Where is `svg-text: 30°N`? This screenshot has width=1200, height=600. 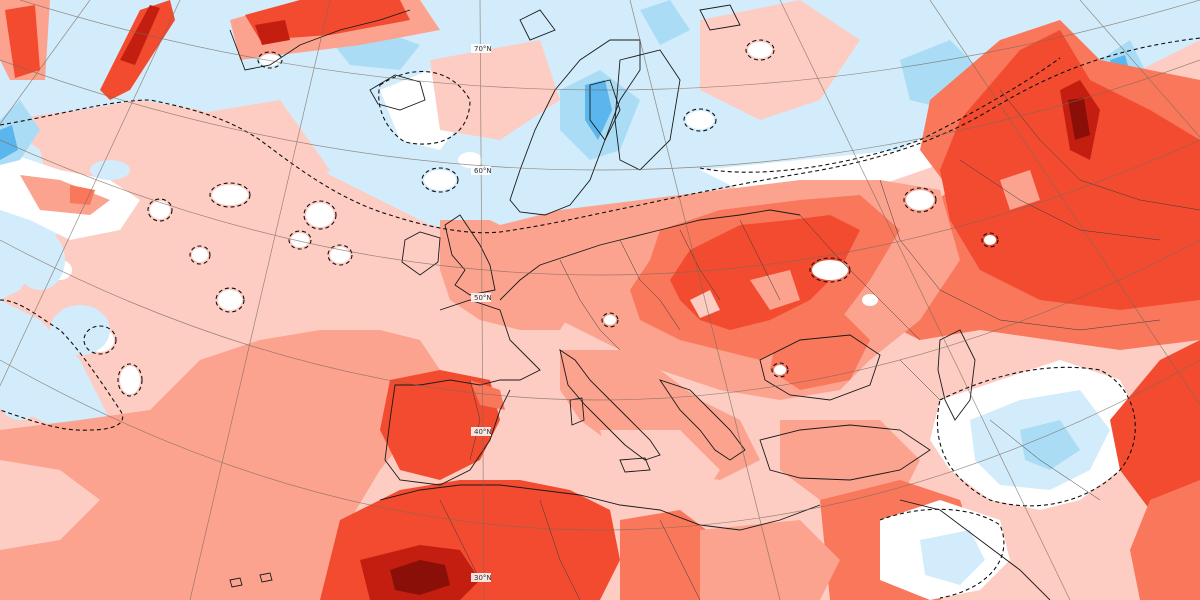
svg-text: 30°N is located at coordinates (483, 578).